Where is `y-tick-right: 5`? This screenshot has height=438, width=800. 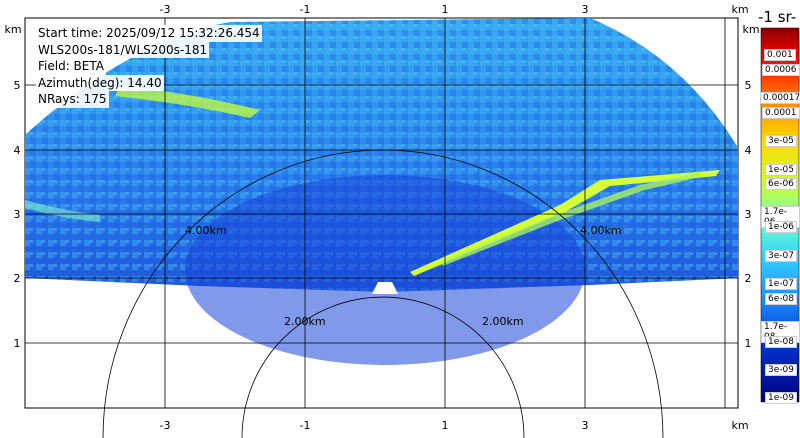 y-tick-right: 5 is located at coordinates (748, 85).